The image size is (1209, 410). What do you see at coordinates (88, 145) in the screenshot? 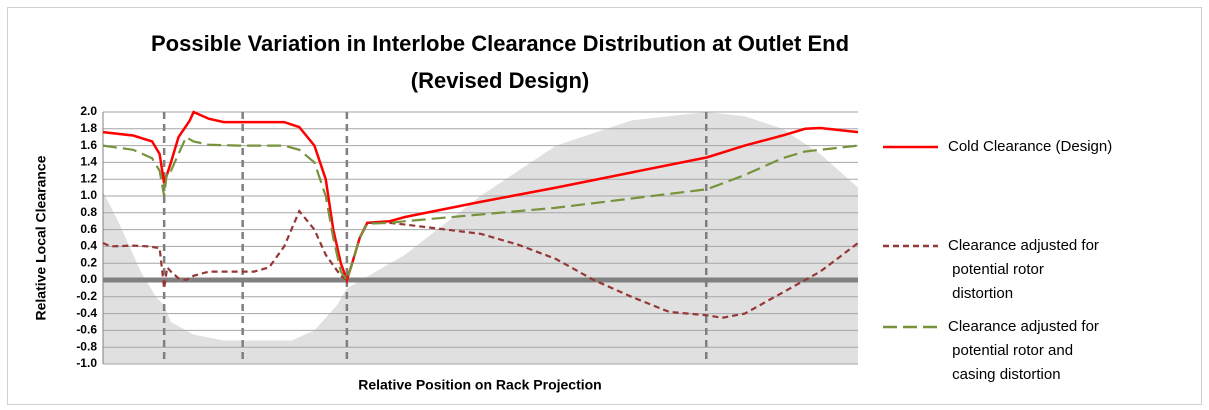
I see `y-tick-label: 1.6` at bounding box center [88, 145].